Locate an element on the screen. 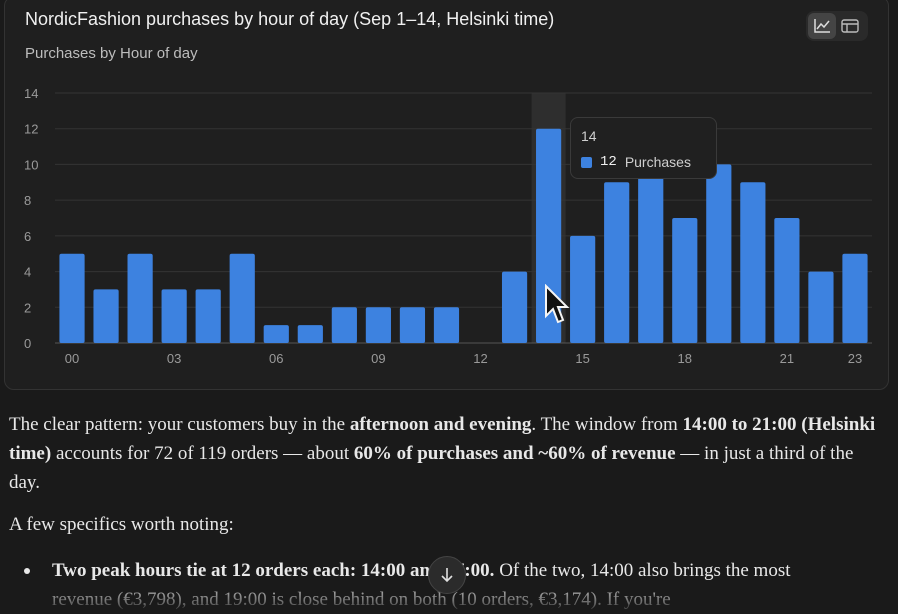  summary-segment: 14:00 to 21:00 (Helsinki time) is located at coordinates (442, 439).